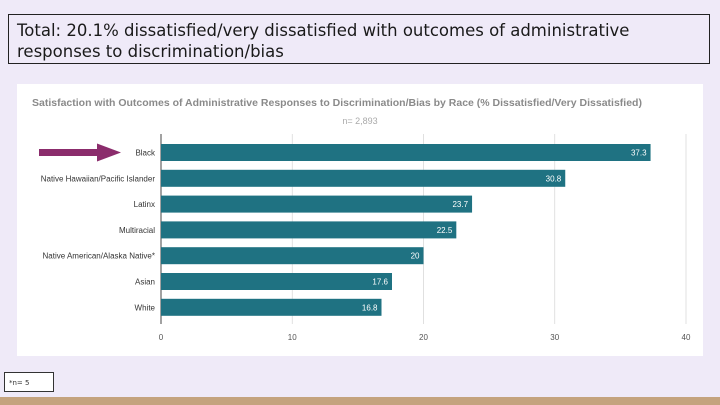  I want to click on category-label-native-hawaiian-pacific-islander: Native Hawaiian/Pacific Islander, so click(98, 178).